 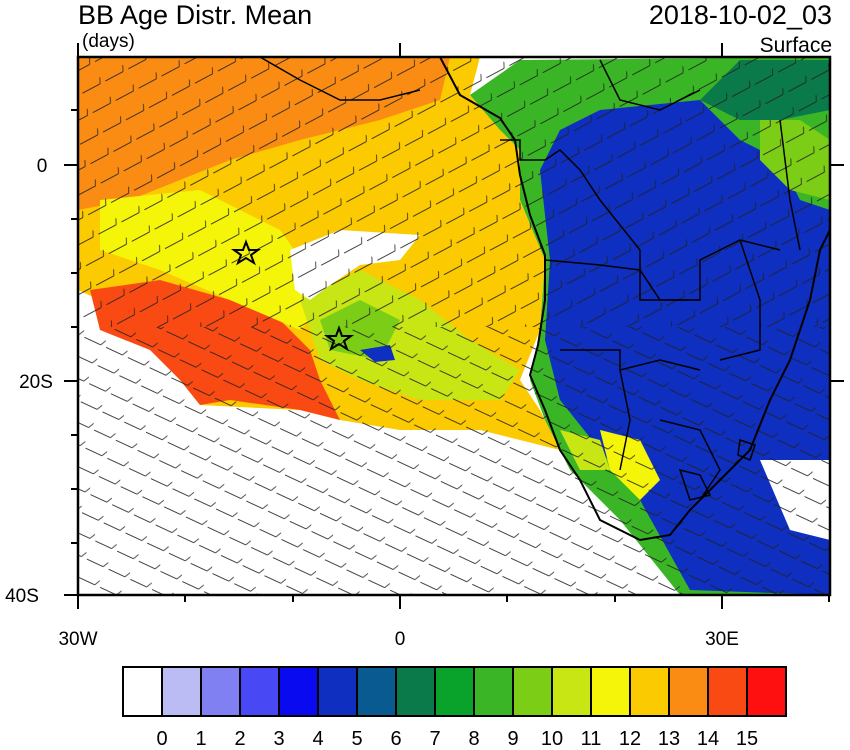 I want to click on lon-label-30w: 30W, so click(x=77, y=639).